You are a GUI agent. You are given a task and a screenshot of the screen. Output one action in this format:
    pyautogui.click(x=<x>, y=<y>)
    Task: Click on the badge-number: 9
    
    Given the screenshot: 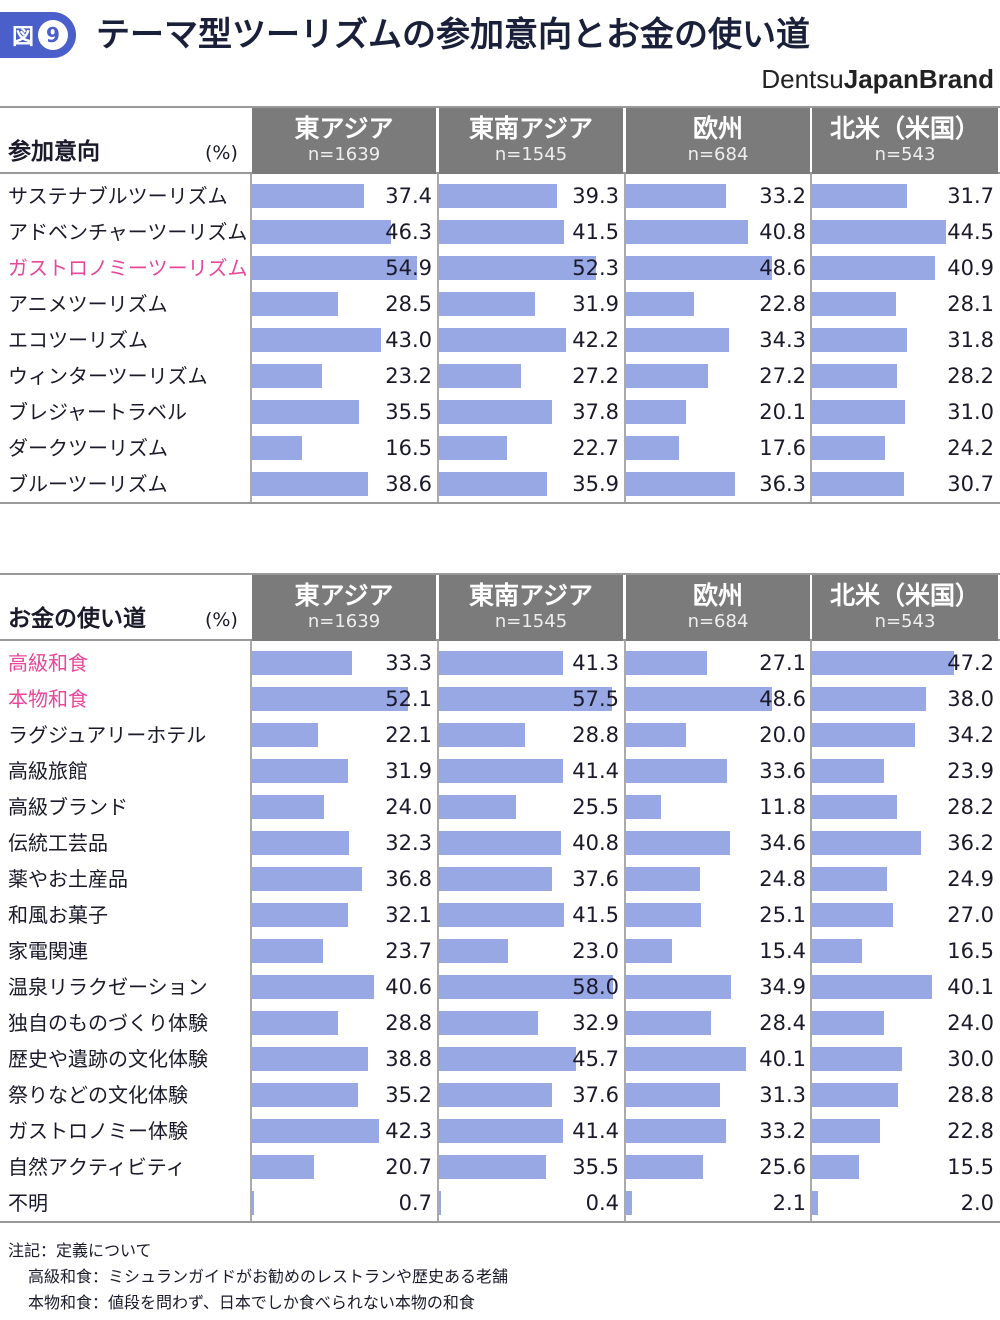 What is the action you would take?
    pyautogui.click(x=53, y=35)
    